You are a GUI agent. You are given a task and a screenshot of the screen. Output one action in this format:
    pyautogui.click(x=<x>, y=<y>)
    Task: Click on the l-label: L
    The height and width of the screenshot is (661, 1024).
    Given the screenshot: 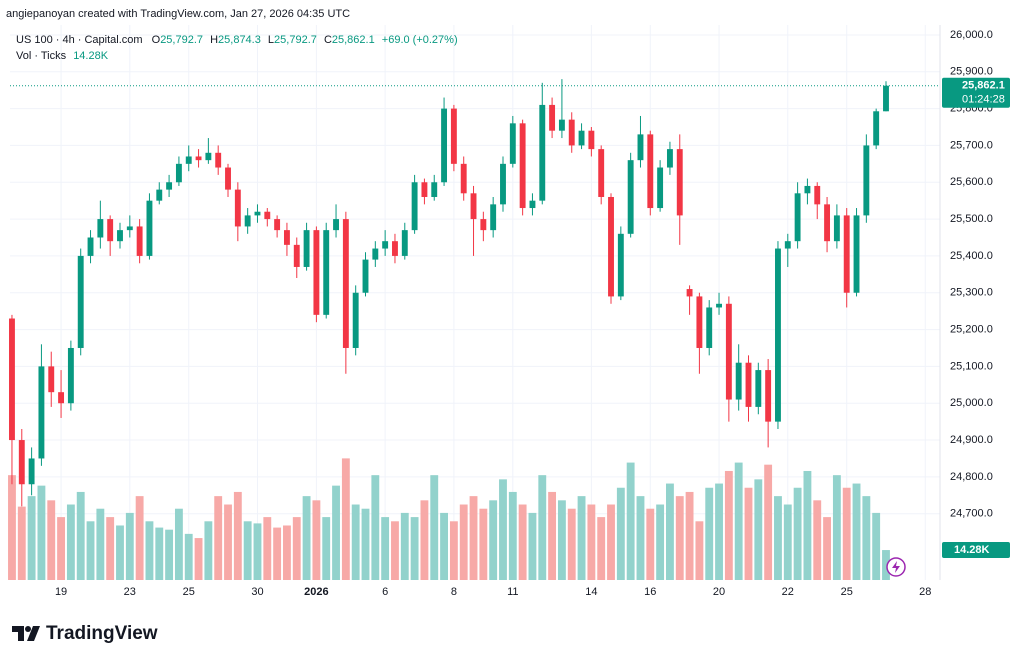 What is the action you would take?
    pyautogui.click(x=271, y=40)
    